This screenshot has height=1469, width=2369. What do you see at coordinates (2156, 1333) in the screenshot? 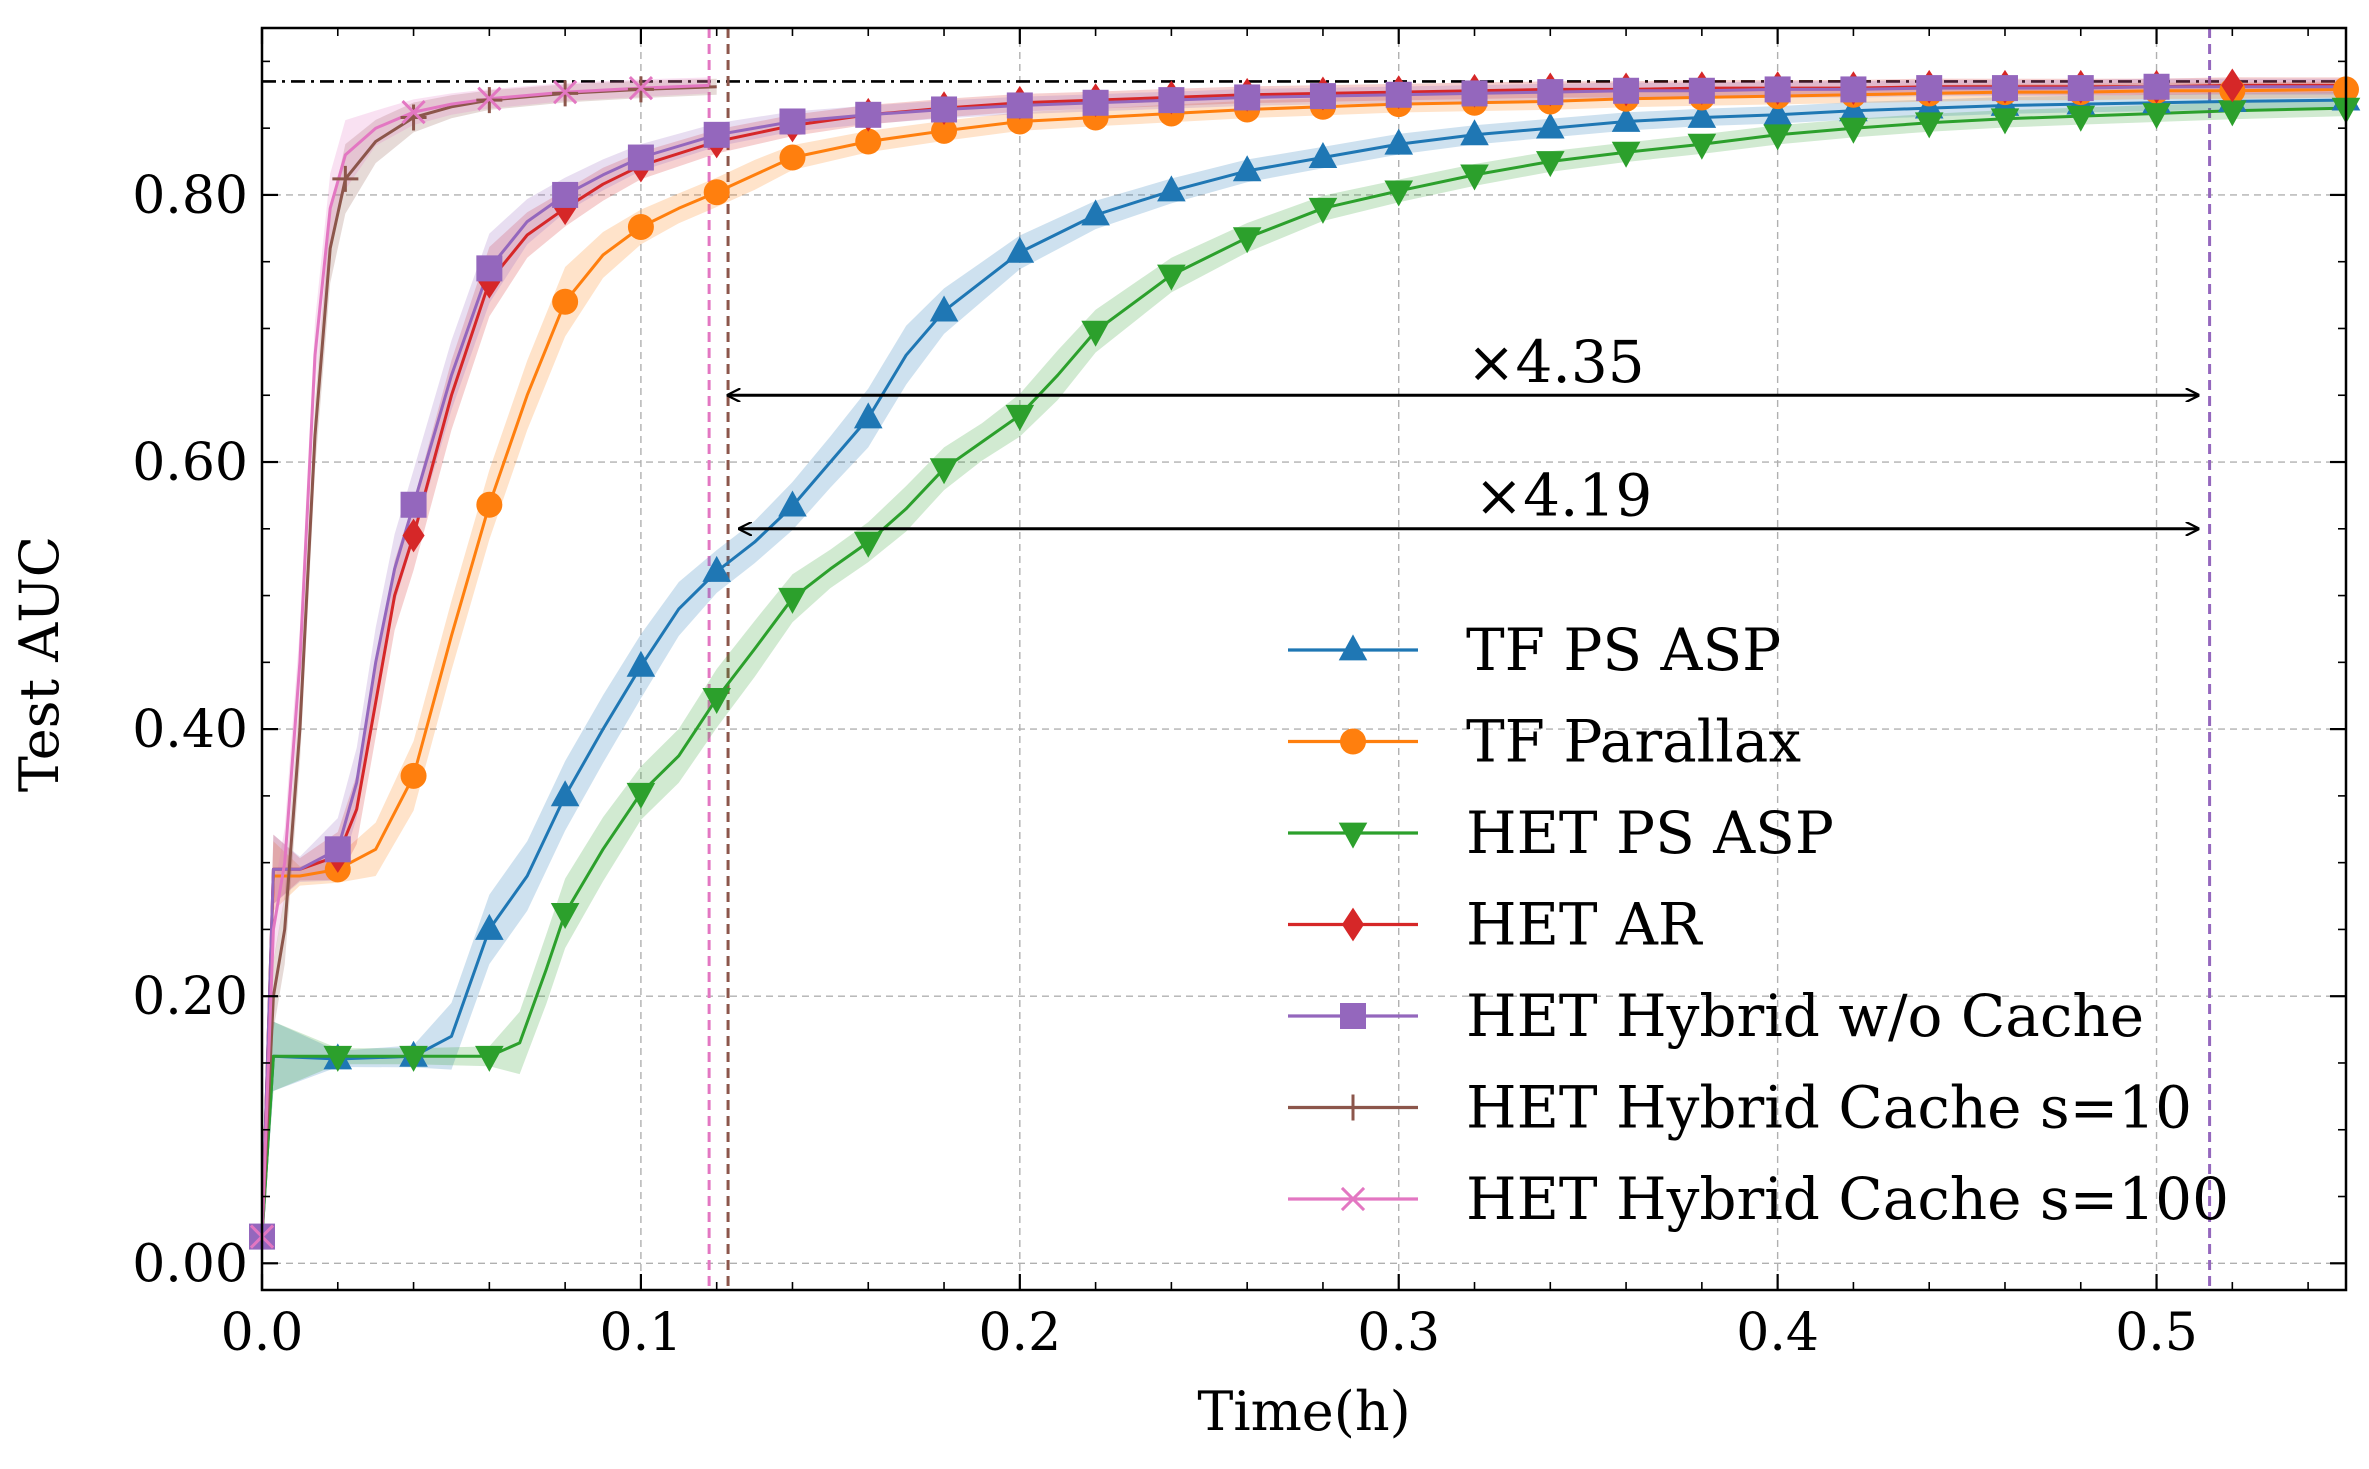
I see `x-tick-label: 0.5` at bounding box center [2156, 1333].